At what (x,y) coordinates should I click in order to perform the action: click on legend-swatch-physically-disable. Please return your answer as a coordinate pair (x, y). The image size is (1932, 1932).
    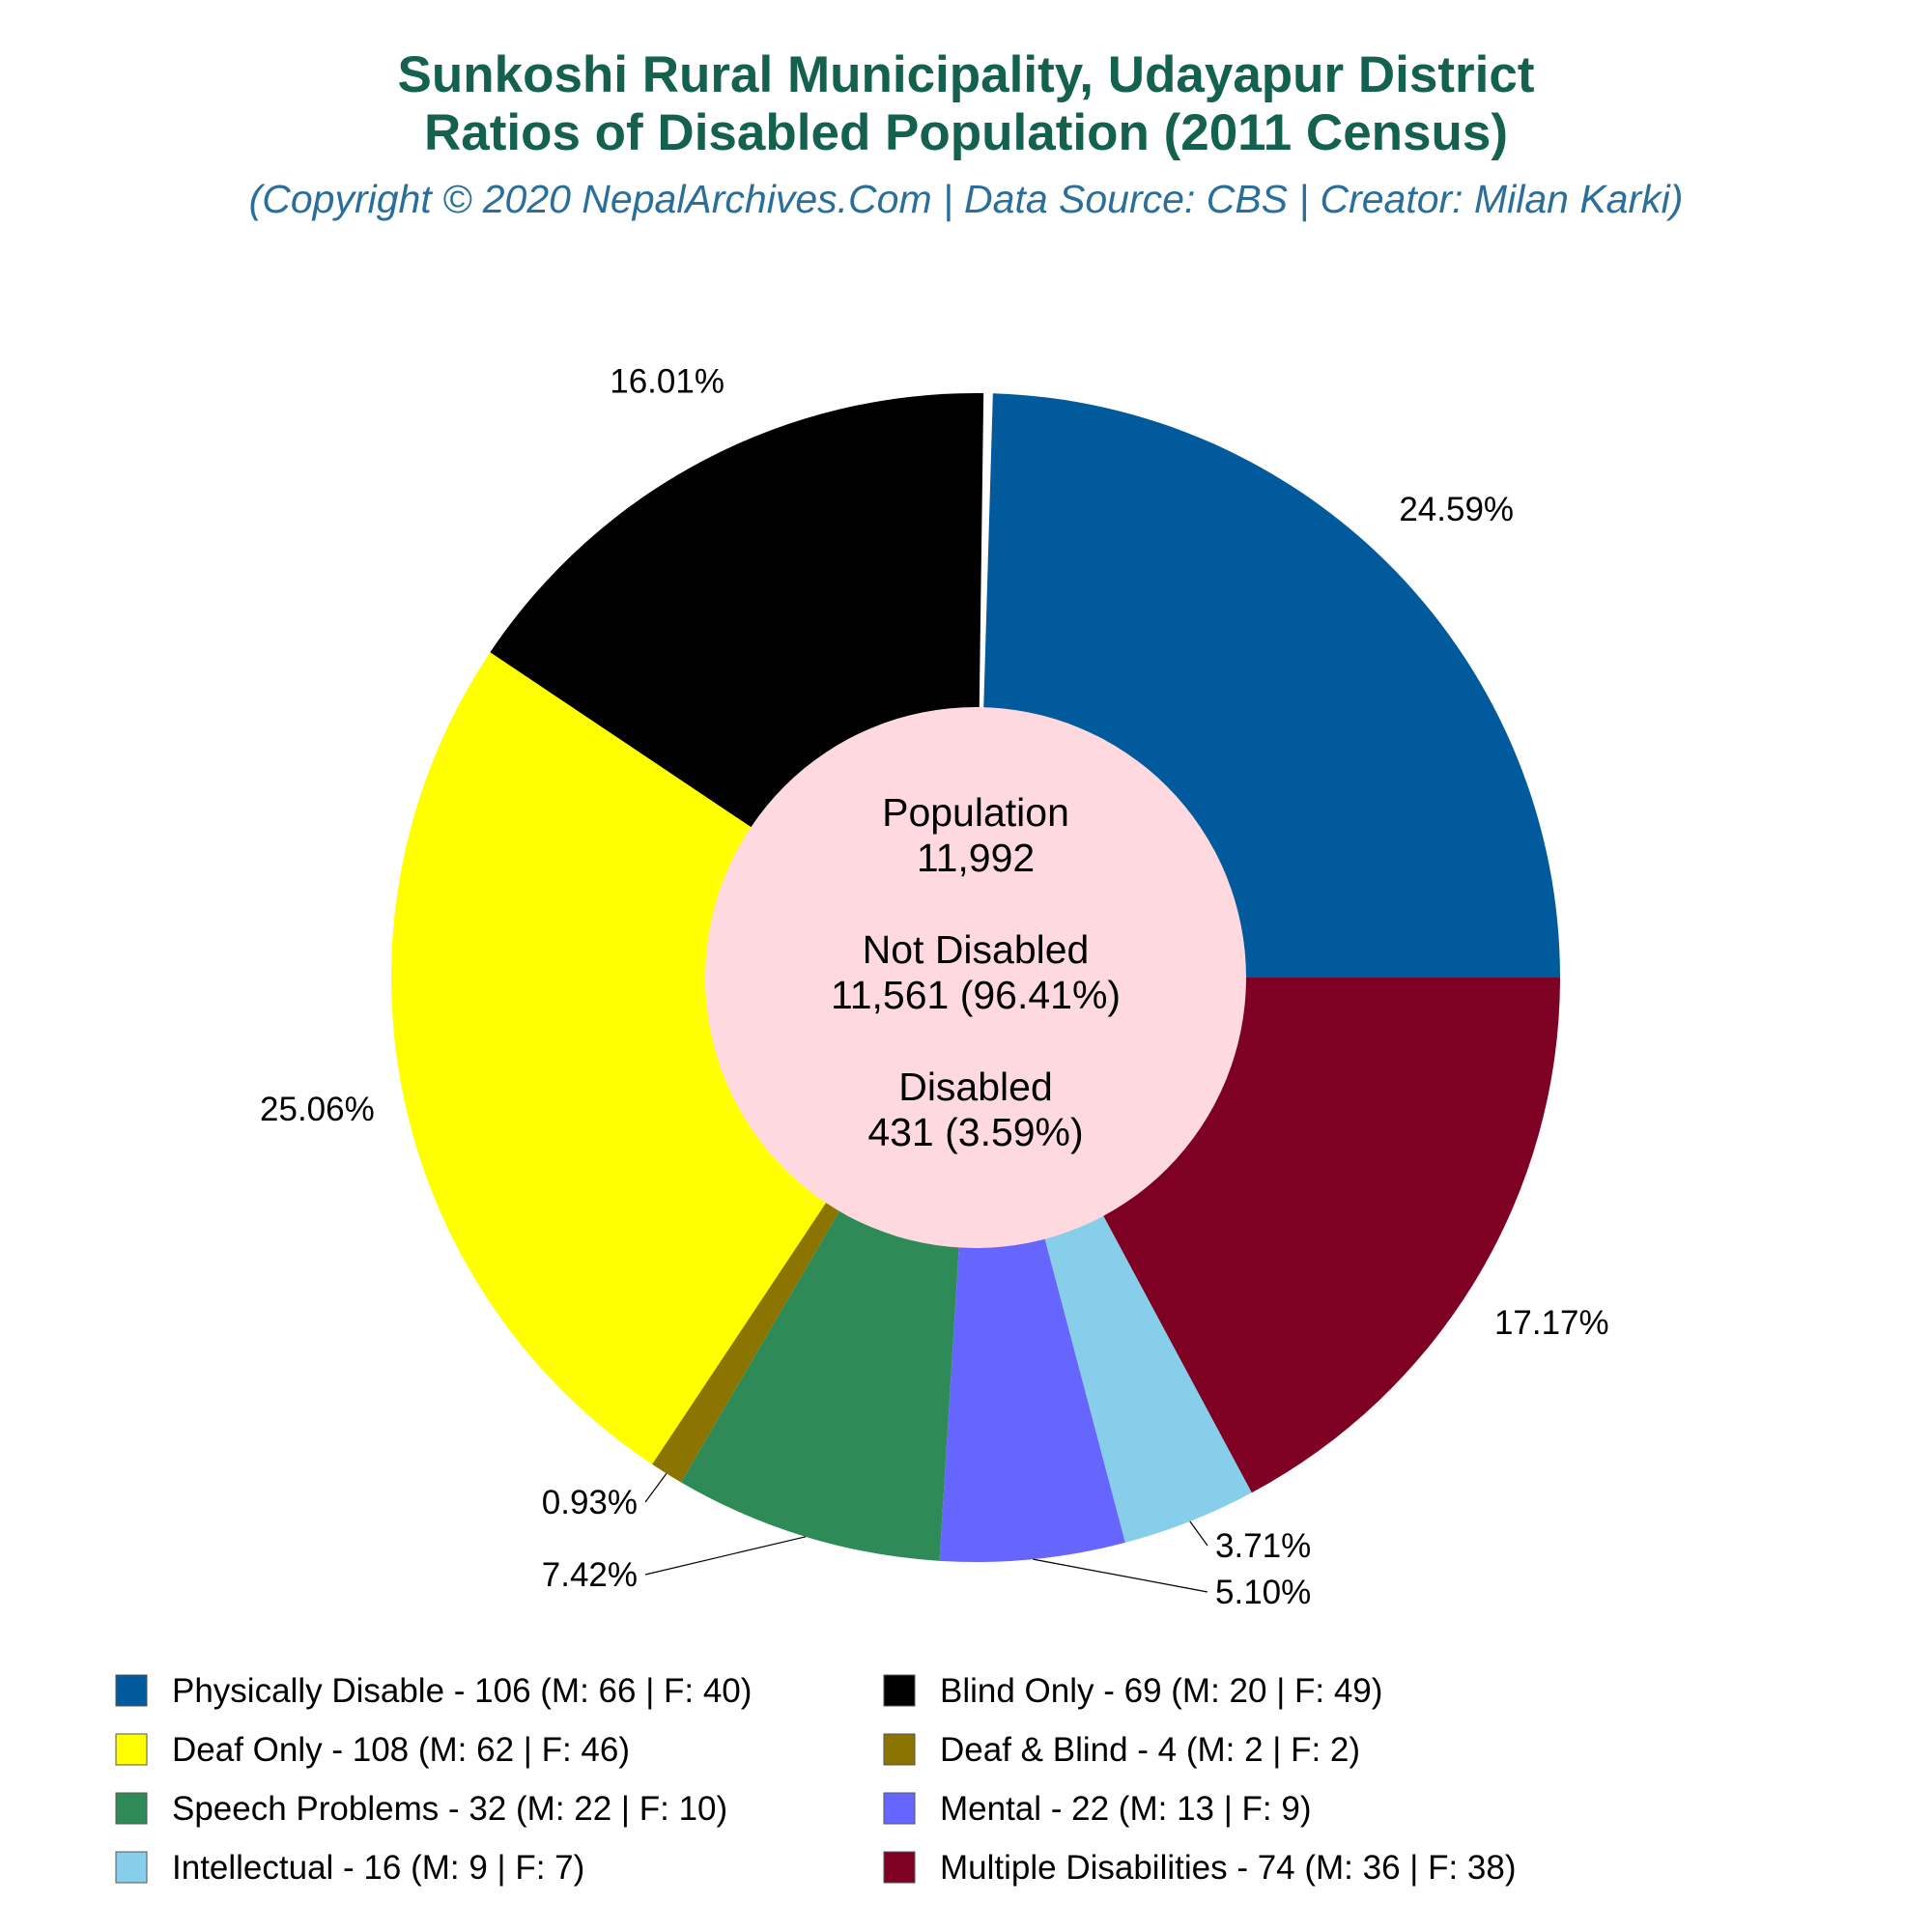
    Looking at the image, I should click on (131, 1690).